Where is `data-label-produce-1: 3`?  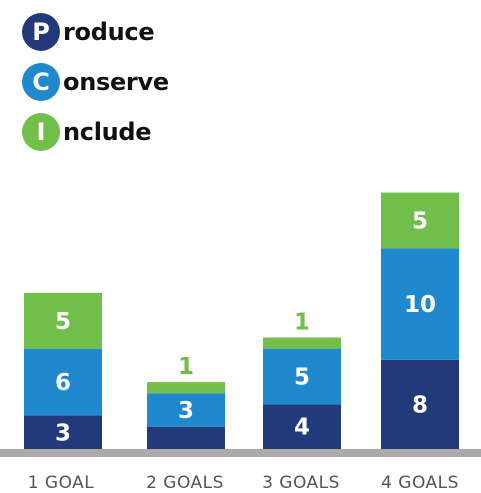 data-label-produce-1: 3 is located at coordinates (63, 433).